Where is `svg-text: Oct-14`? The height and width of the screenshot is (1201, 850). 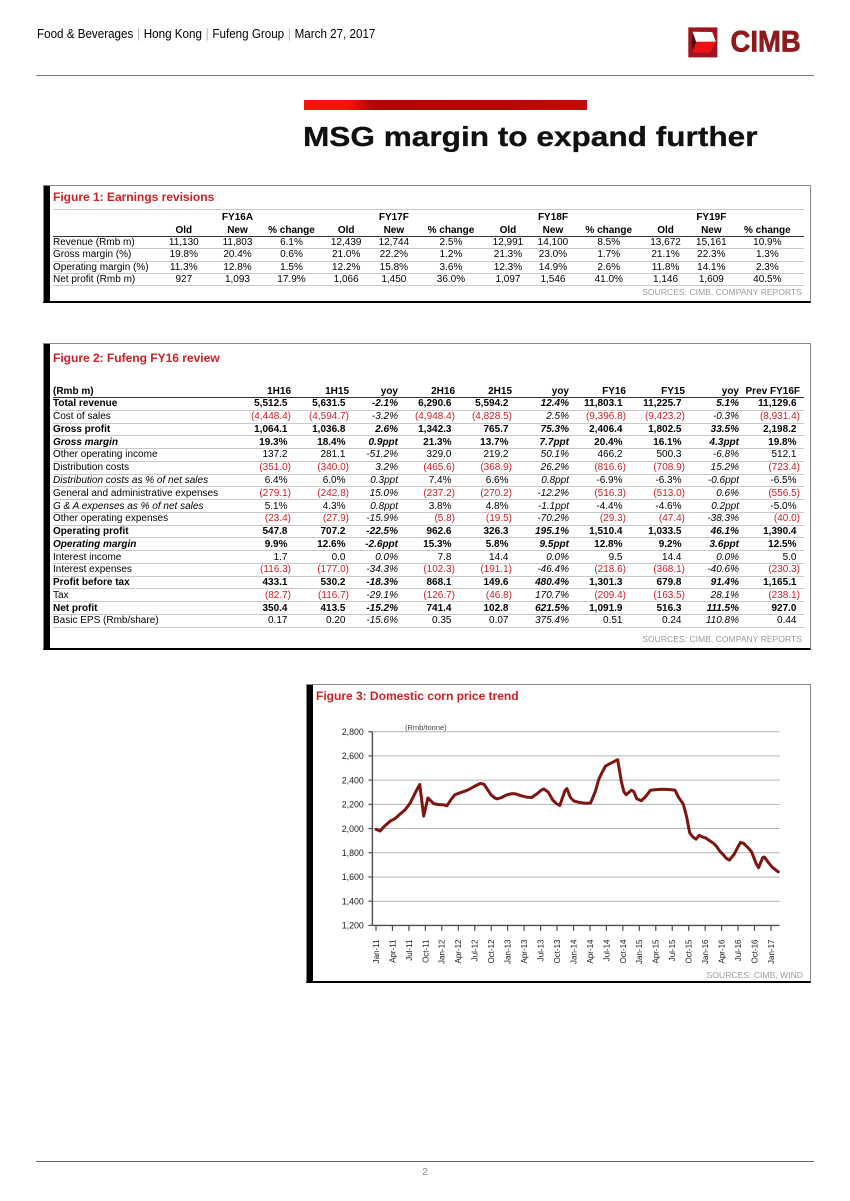 svg-text: Oct-14 is located at coordinates (623, 951).